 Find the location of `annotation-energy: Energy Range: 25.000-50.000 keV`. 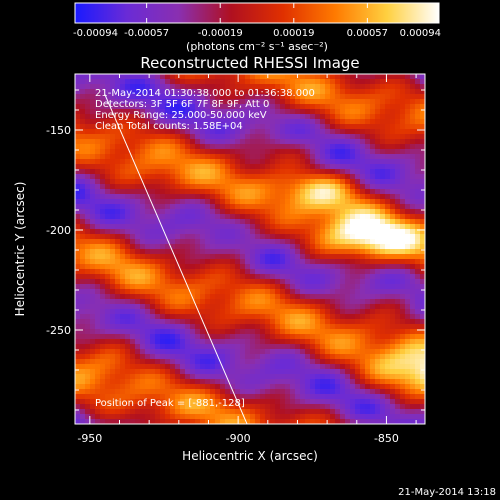

annotation-energy: Energy Range: 25.000-50.000 keV is located at coordinates (181, 115).